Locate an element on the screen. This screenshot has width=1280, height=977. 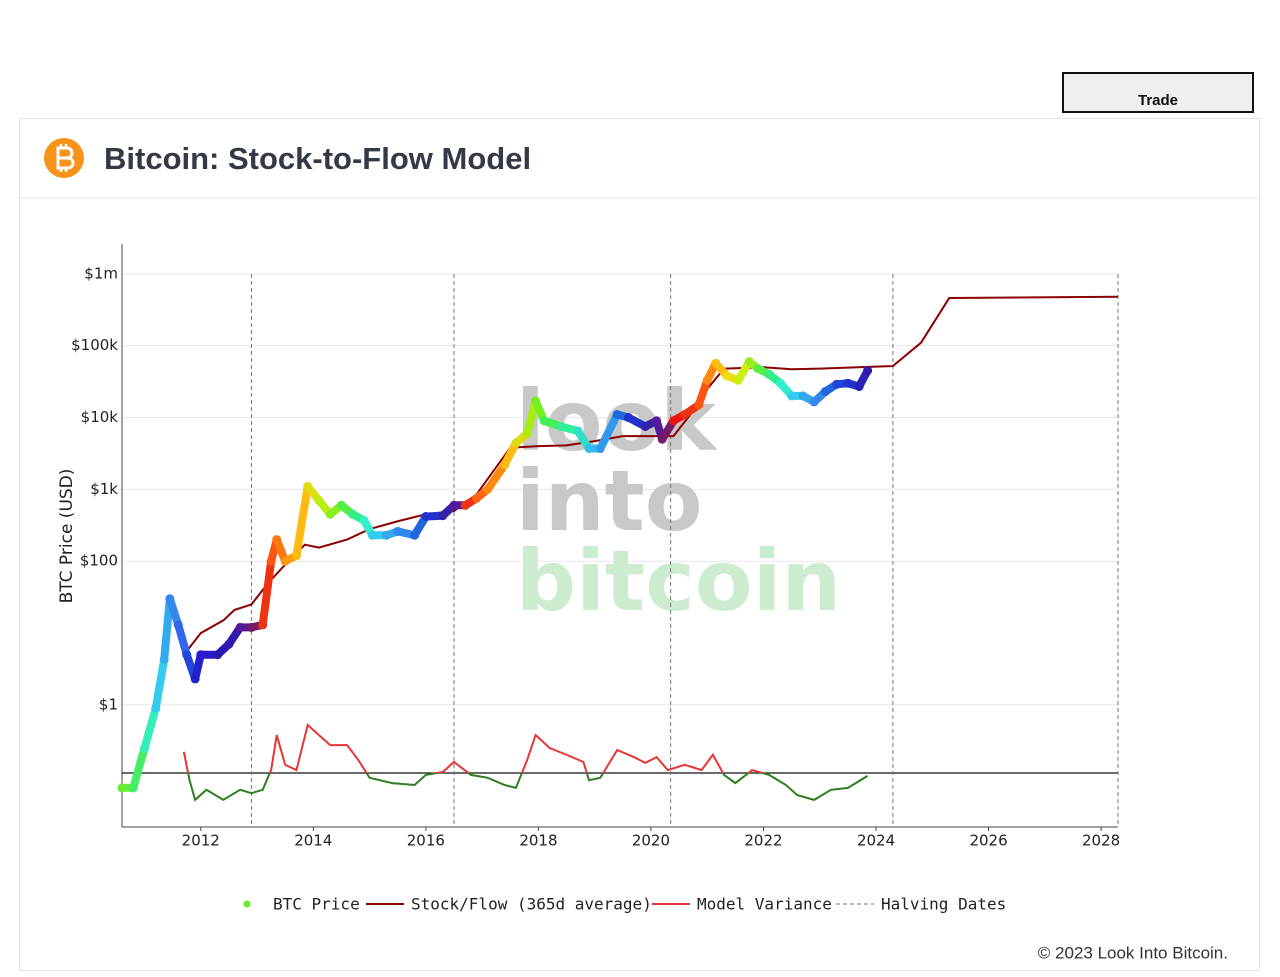
legend-label: Model Variance is located at coordinates (764, 904).